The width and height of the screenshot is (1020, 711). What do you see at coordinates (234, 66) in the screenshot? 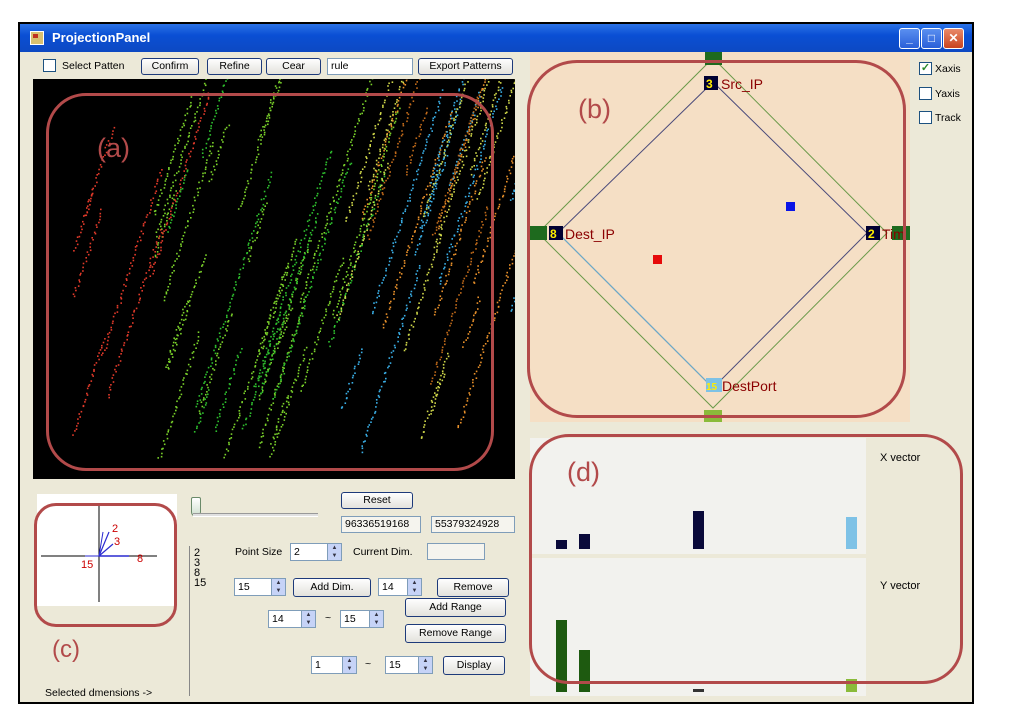
I see `refine-button: Refine` at bounding box center [234, 66].